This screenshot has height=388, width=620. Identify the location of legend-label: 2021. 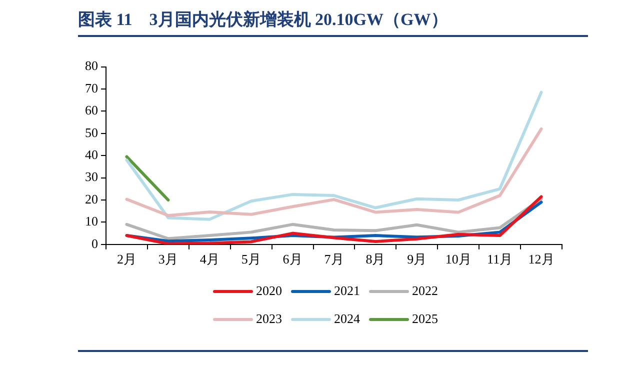
(347, 291).